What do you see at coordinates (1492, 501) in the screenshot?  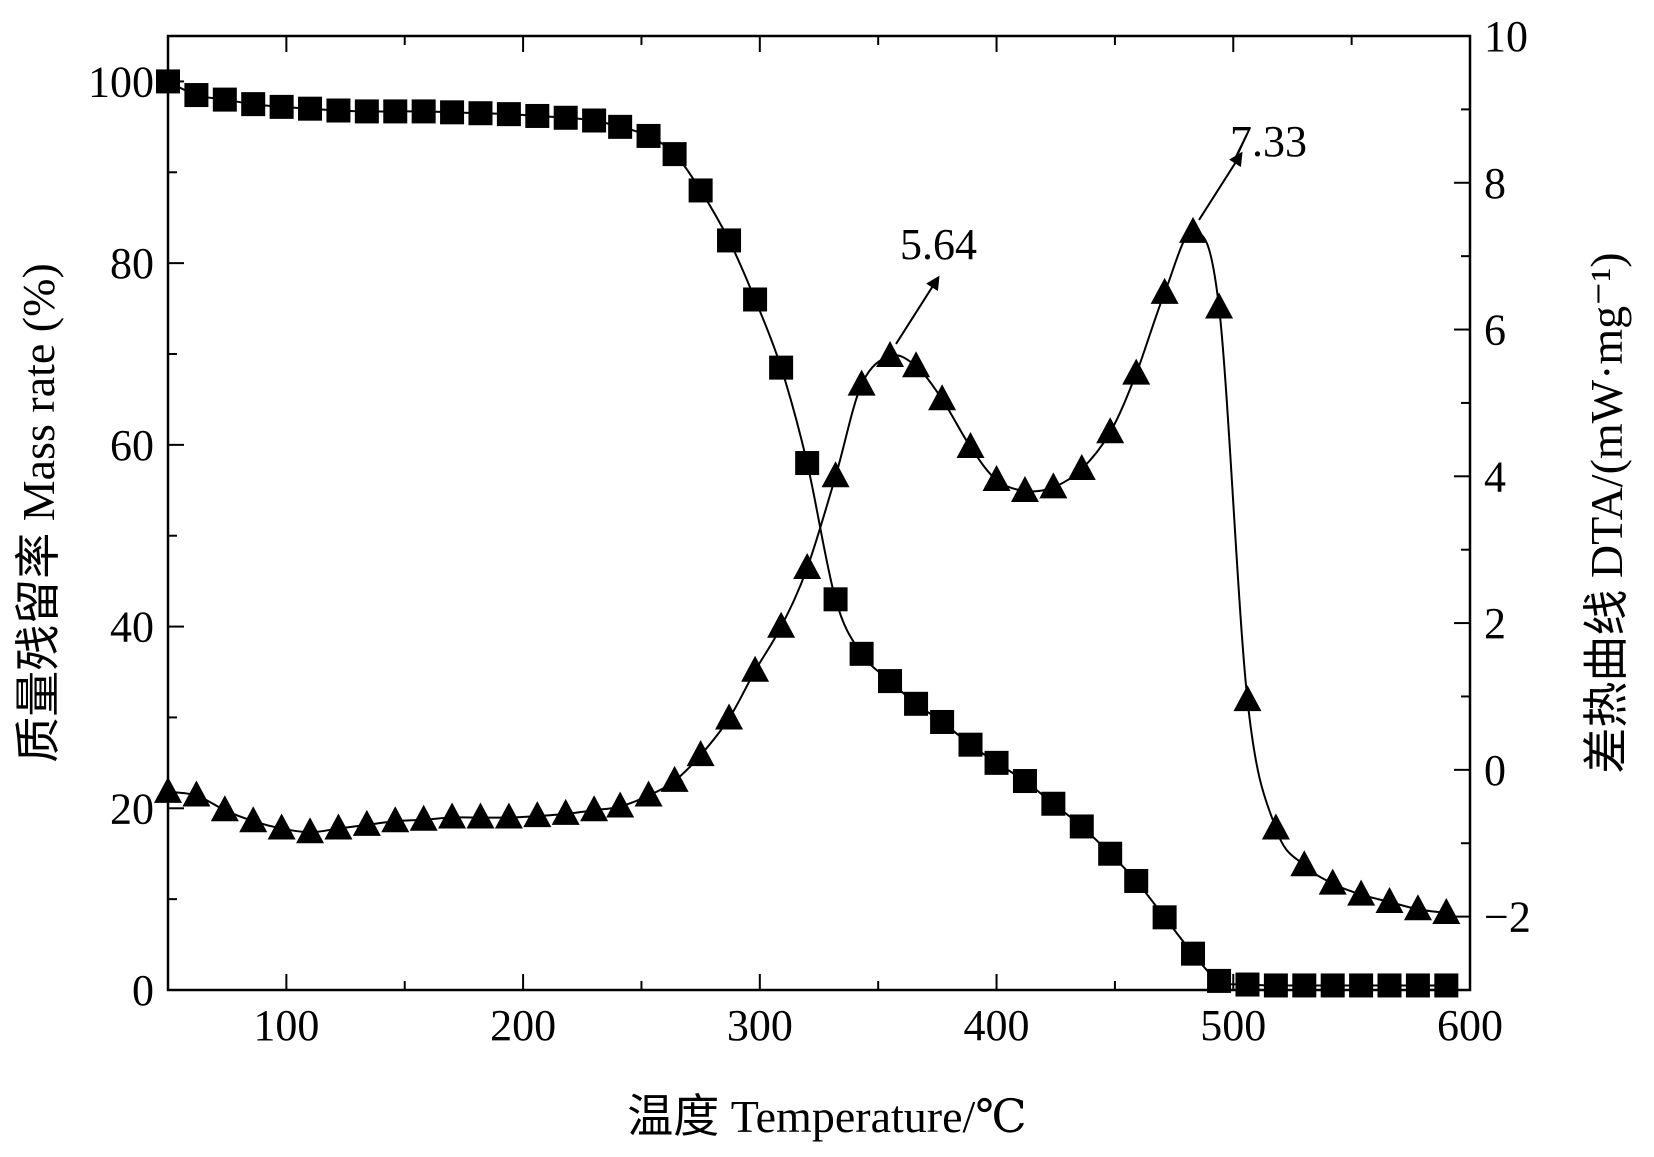 I see `y2-axis-ticks: −2 0 2 4 6 8 10` at bounding box center [1492, 501].